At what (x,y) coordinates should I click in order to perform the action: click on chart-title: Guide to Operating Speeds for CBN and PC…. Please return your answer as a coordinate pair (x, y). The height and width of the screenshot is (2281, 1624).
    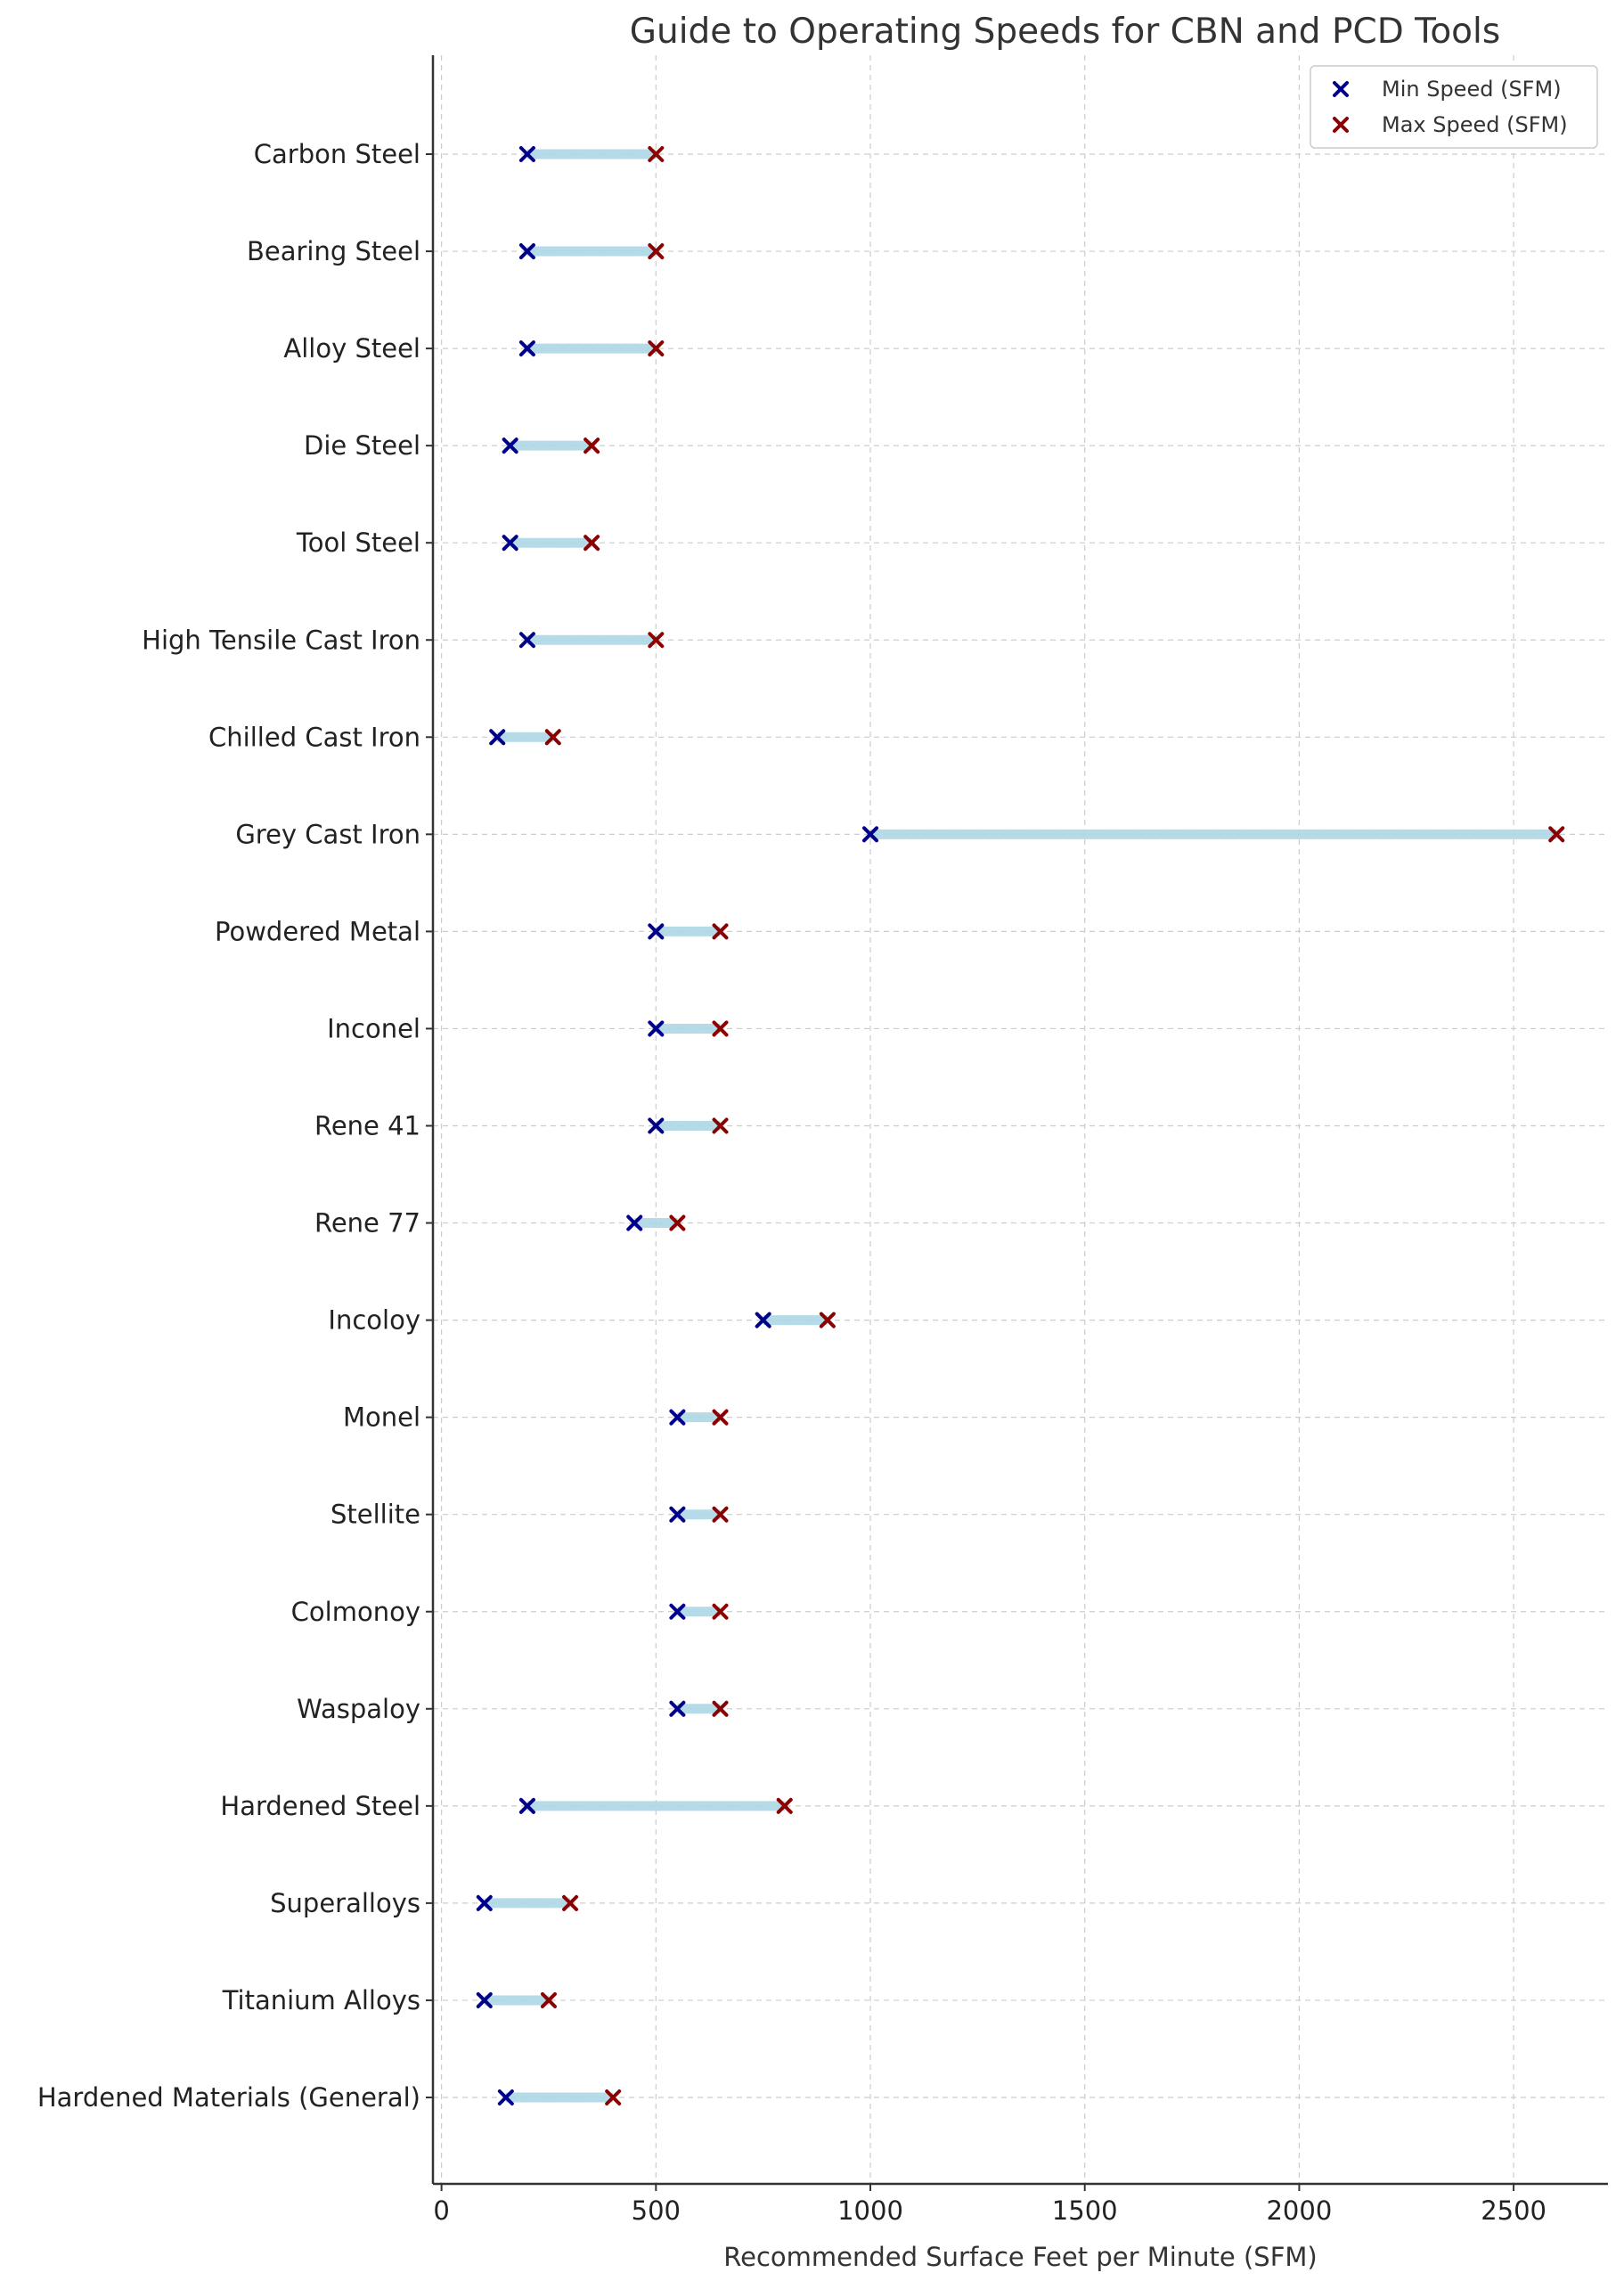
    Looking at the image, I should click on (1065, 32).